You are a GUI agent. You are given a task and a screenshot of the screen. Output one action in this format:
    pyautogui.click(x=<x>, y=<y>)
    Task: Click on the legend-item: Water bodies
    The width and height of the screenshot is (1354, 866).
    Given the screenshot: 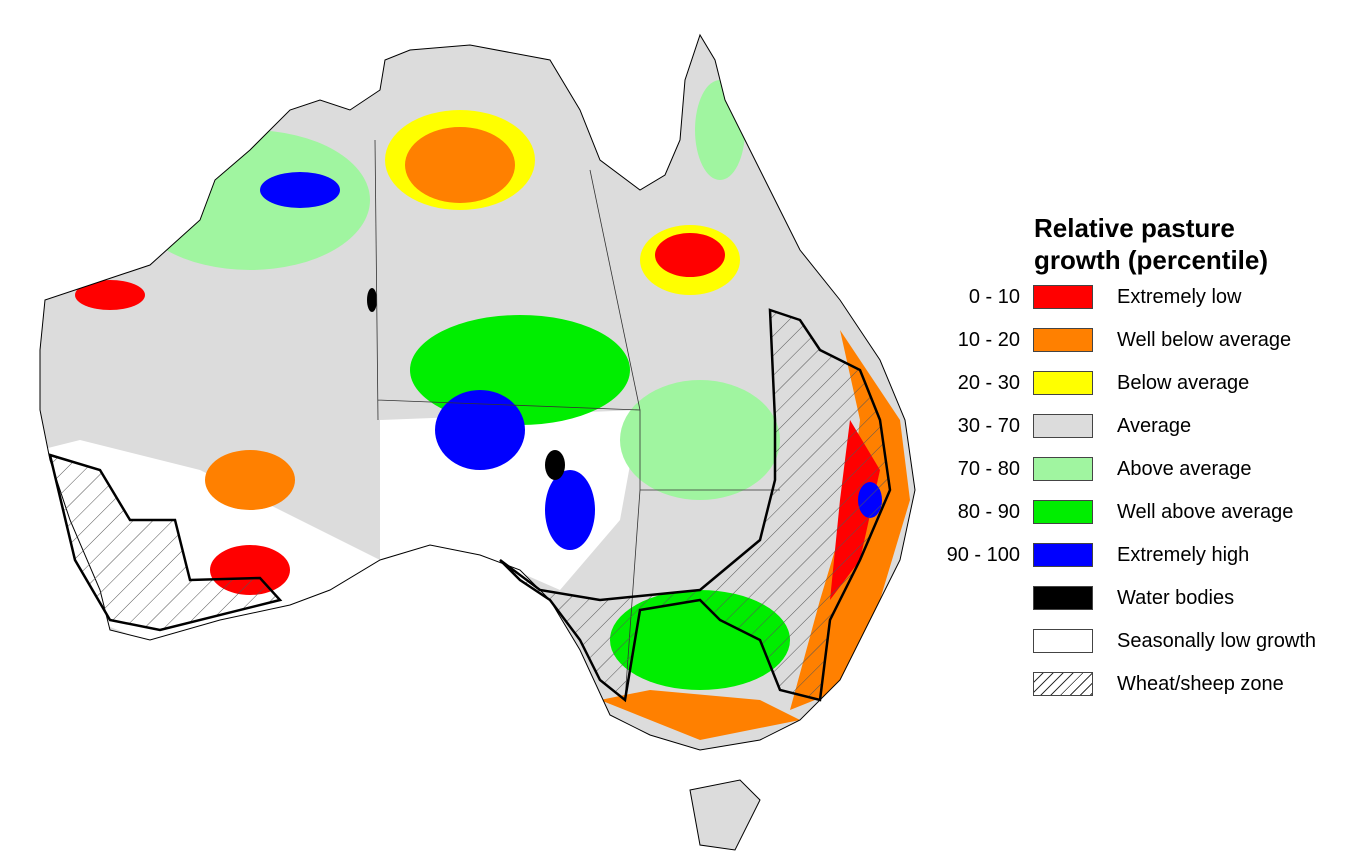 What is the action you would take?
    pyautogui.click(x=1147, y=606)
    